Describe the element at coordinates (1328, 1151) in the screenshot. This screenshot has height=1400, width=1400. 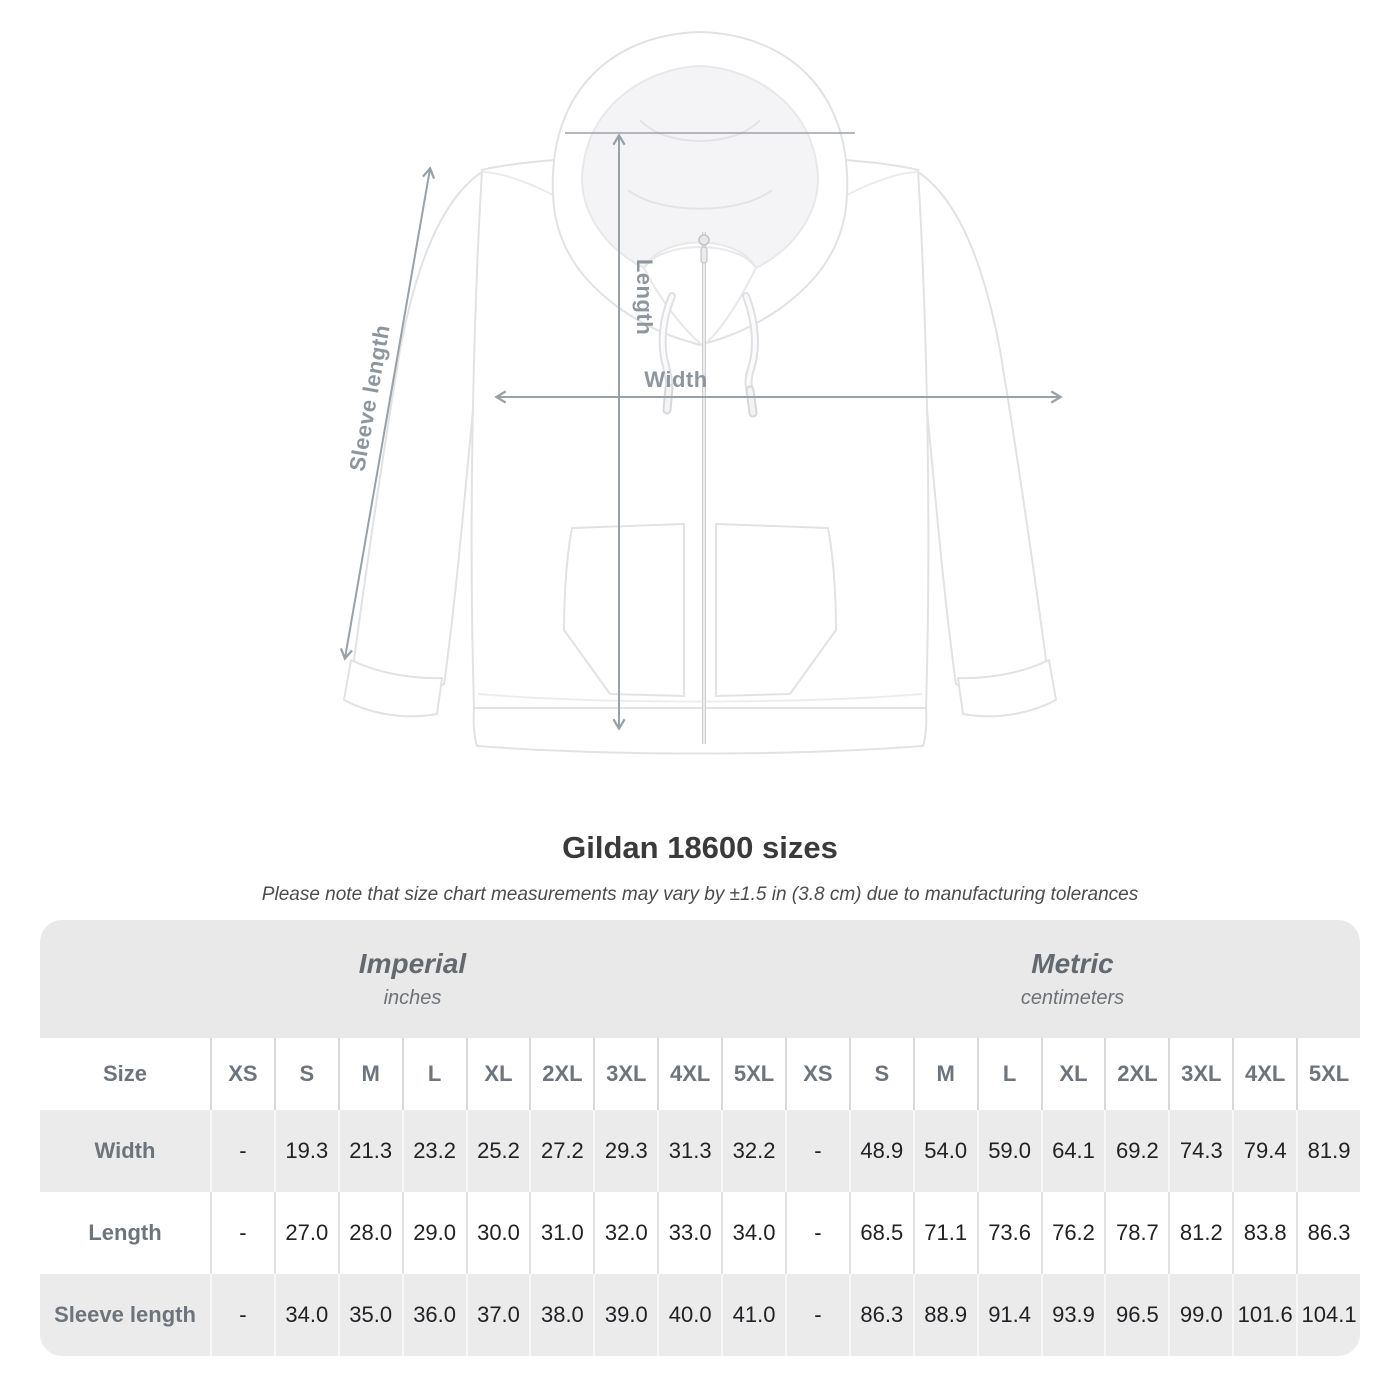
I see `table-cell: 81.9` at that location.